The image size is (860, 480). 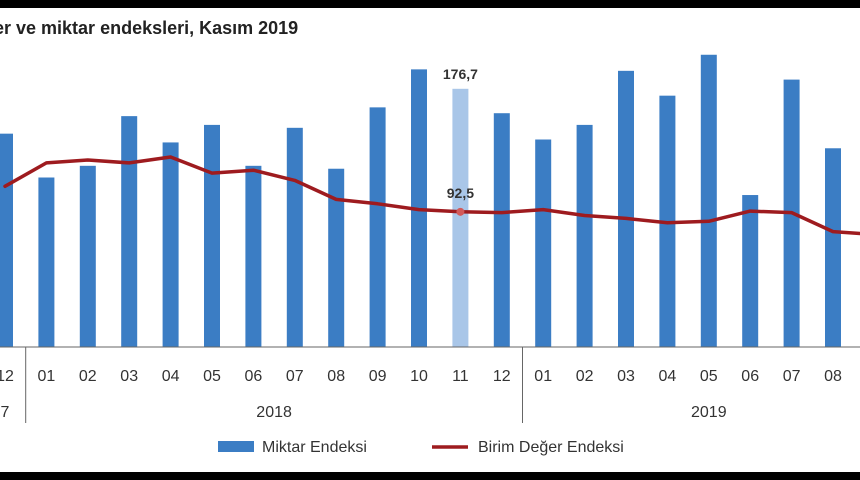 What do you see at coordinates (236, 446) in the screenshot?
I see `legend-swatch-miktar` at bounding box center [236, 446].